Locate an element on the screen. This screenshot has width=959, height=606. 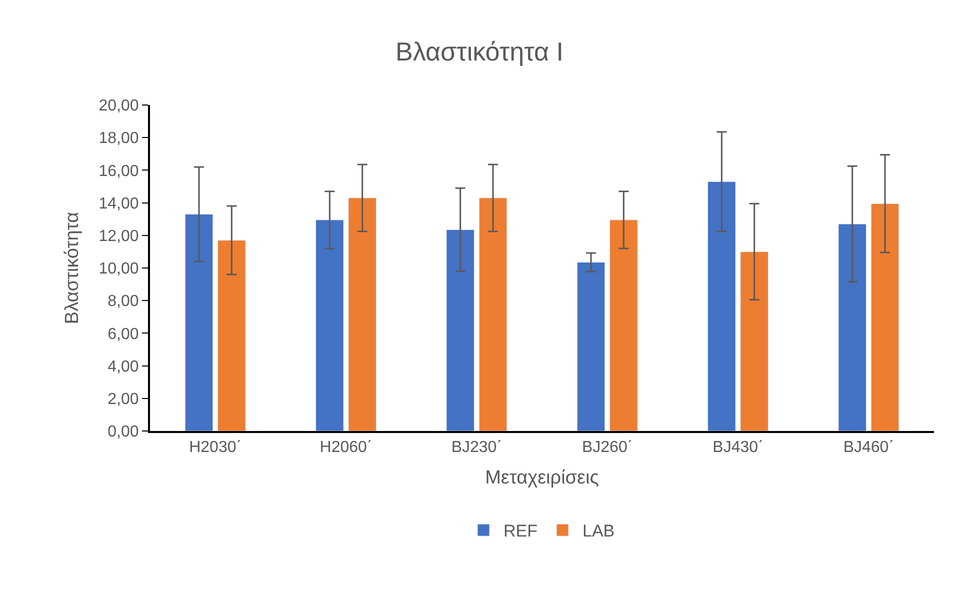
x-tick-label: H2030΄ is located at coordinates (215, 447).